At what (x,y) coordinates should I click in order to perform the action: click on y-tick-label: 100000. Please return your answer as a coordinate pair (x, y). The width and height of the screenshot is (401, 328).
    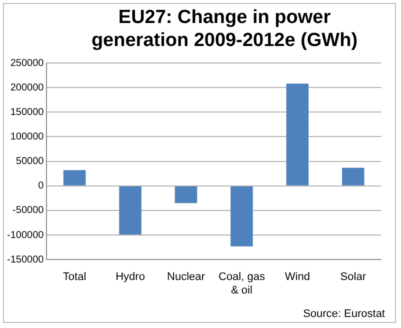
    Looking at the image, I should click on (27, 136).